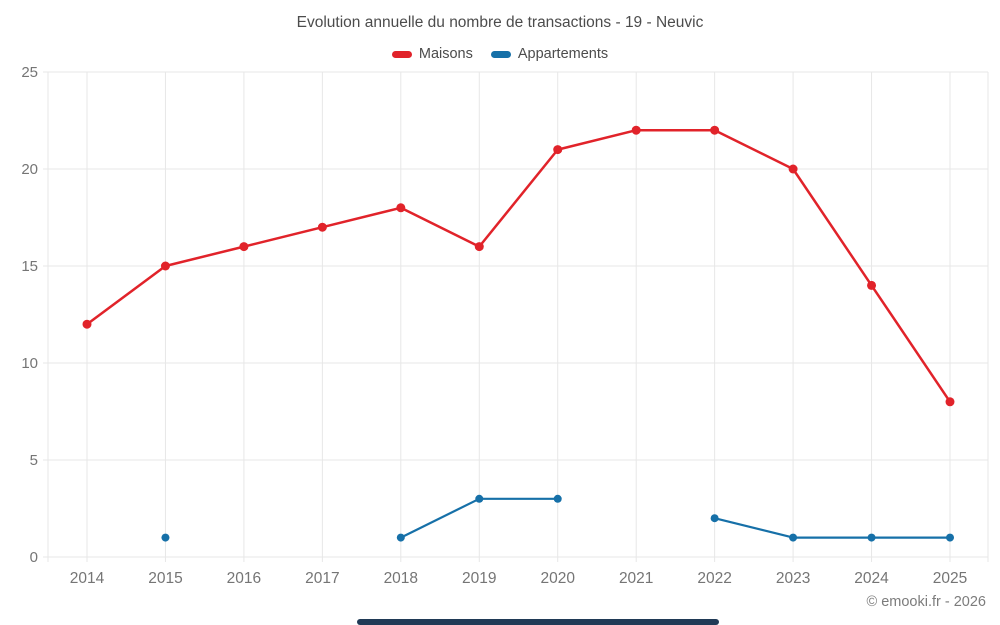 This screenshot has width=1000, height=625. I want to click on x-tick-label: 2020, so click(557, 578).